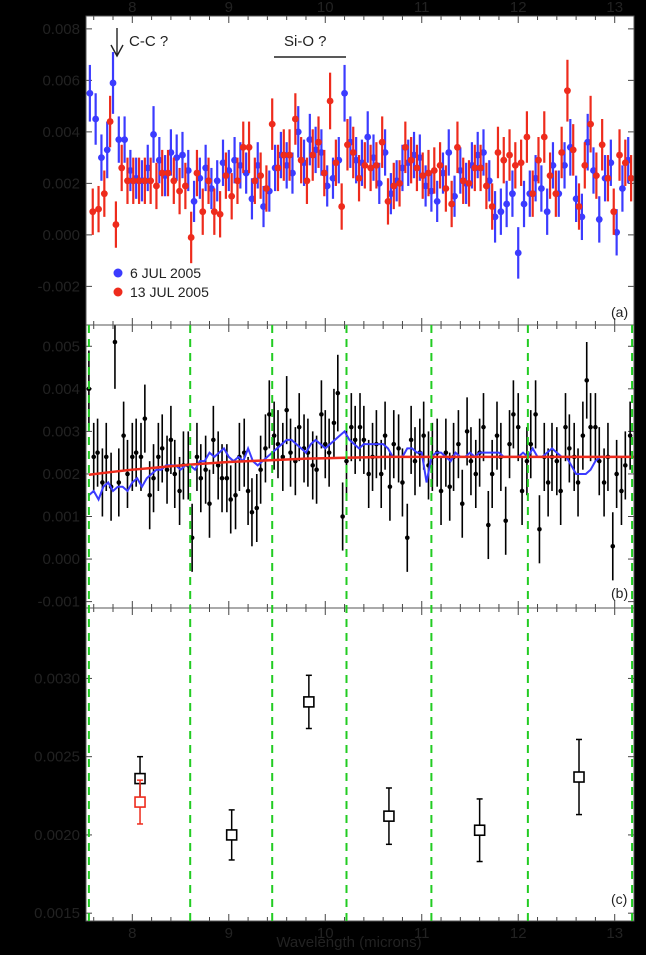 The width and height of the screenshot is (646, 955). What do you see at coordinates (361, 466) in the screenshot?
I see `series-line-red` at bounding box center [361, 466].